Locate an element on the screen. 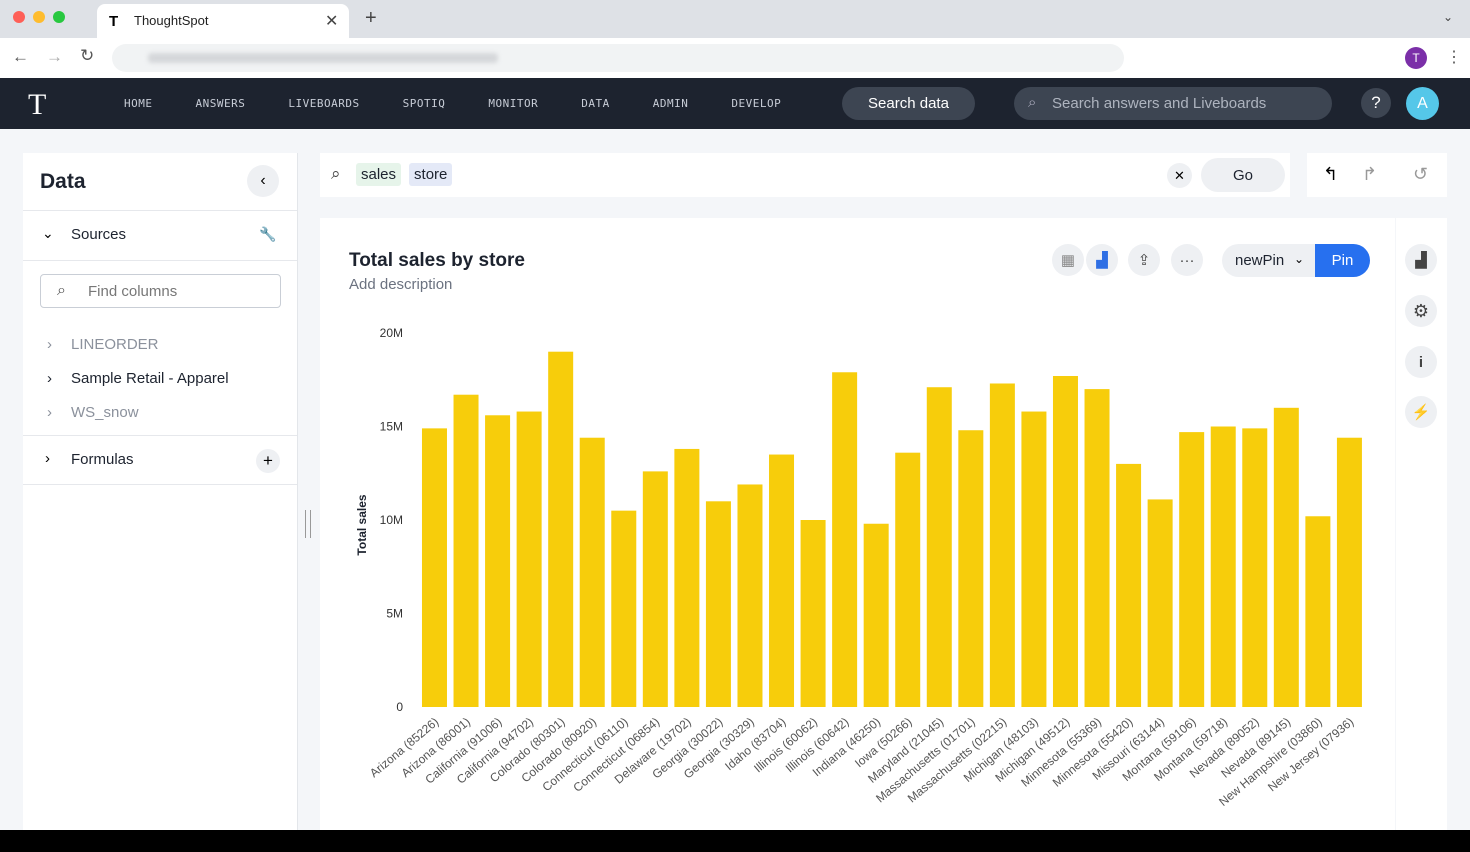  history-controls: ↰ ↱ ↺ is located at coordinates (1377, 175).